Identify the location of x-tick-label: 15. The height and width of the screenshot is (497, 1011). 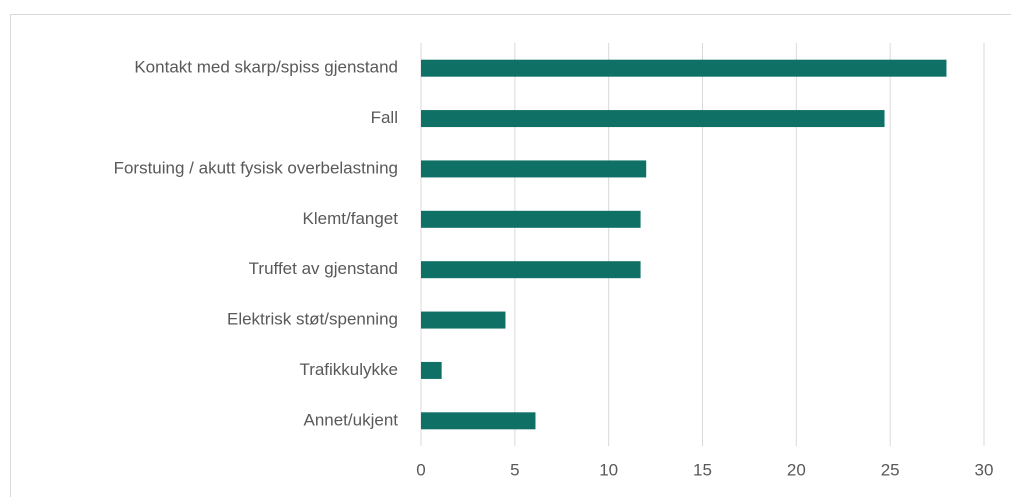
(702, 469).